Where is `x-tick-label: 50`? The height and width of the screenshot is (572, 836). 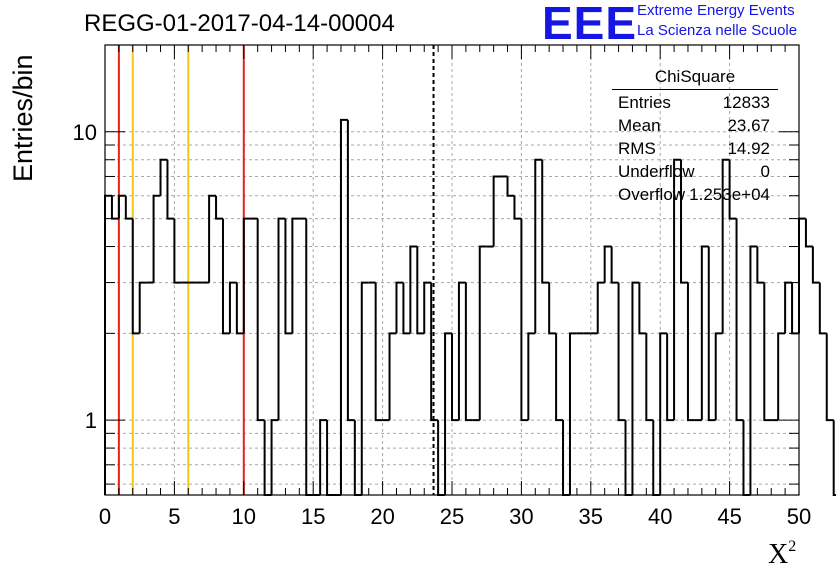
x-tick-label: 50 is located at coordinates (799, 516).